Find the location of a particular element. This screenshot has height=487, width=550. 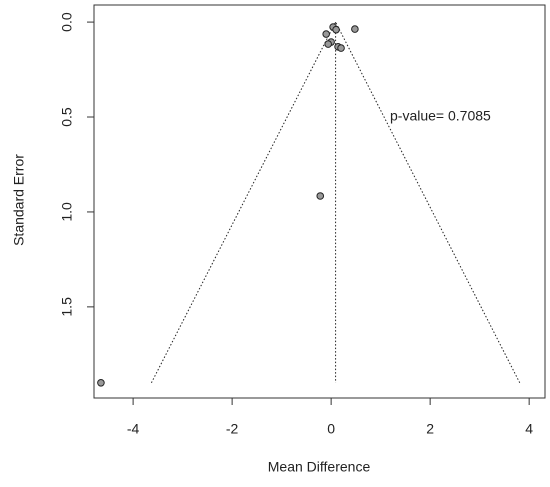

x-tick-label: -4 is located at coordinates (133, 429).